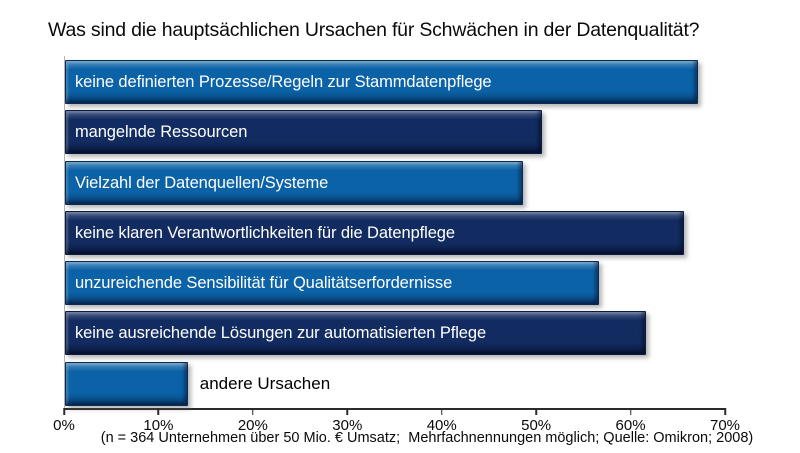  Describe the element at coordinates (536, 425) in the screenshot. I see `x-axis-tick-label: 50%` at that location.